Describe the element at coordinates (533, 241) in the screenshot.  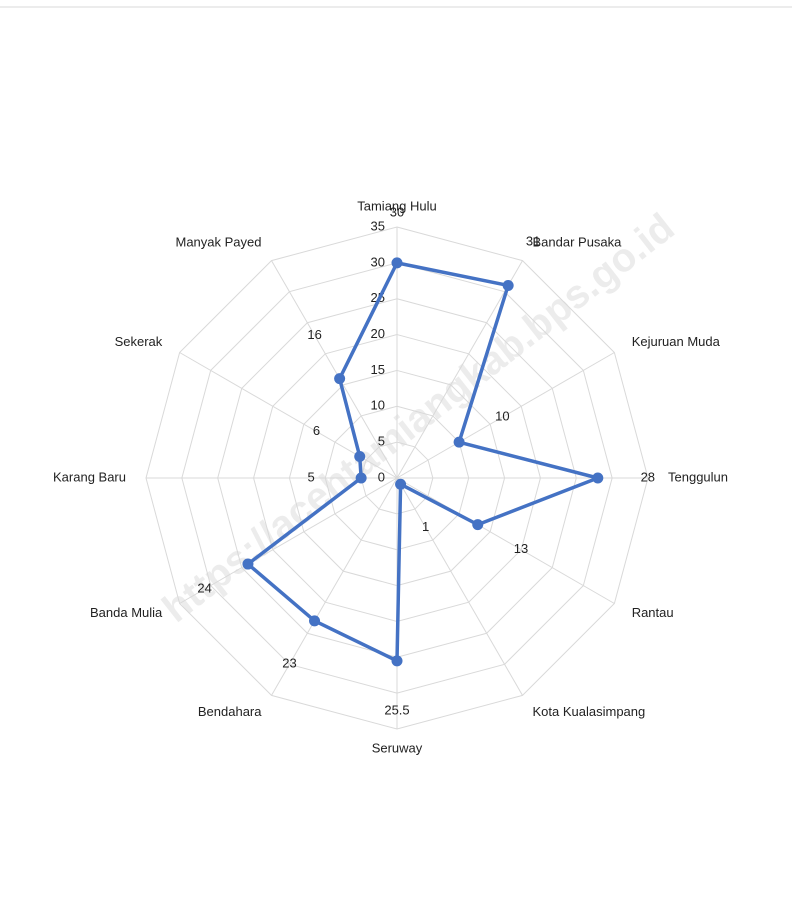
I see `data-label: 31` at that location.